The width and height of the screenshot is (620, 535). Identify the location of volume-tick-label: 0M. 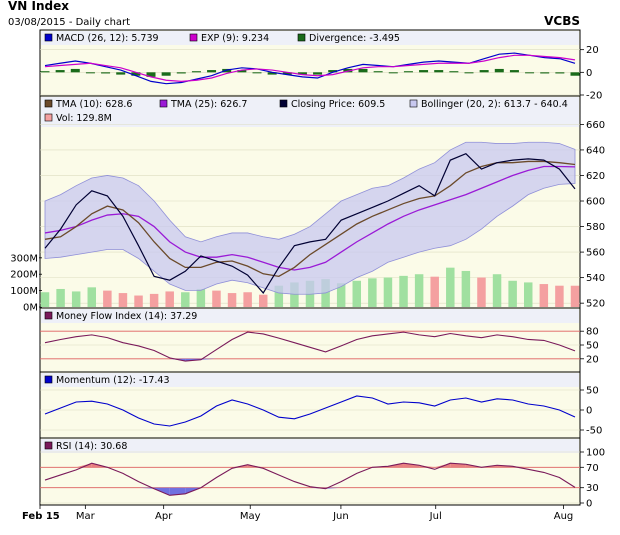
(30, 308).